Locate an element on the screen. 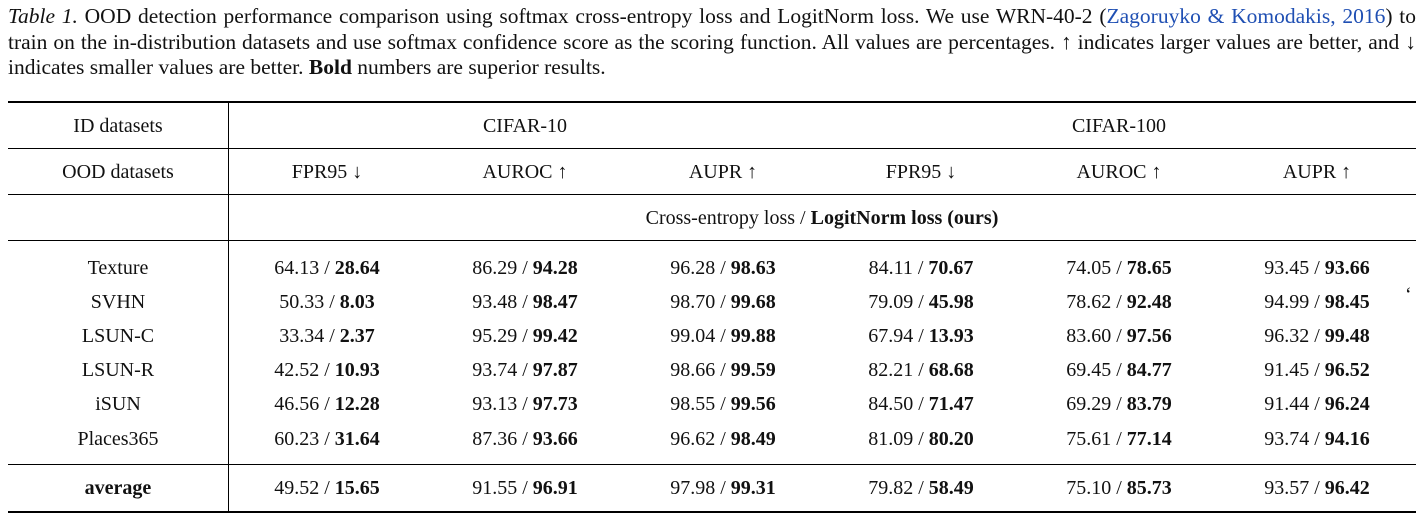 This screenshot has width=1424, height=518. logitnorm-value: 96.42 is located at coordinates (1347, 487).